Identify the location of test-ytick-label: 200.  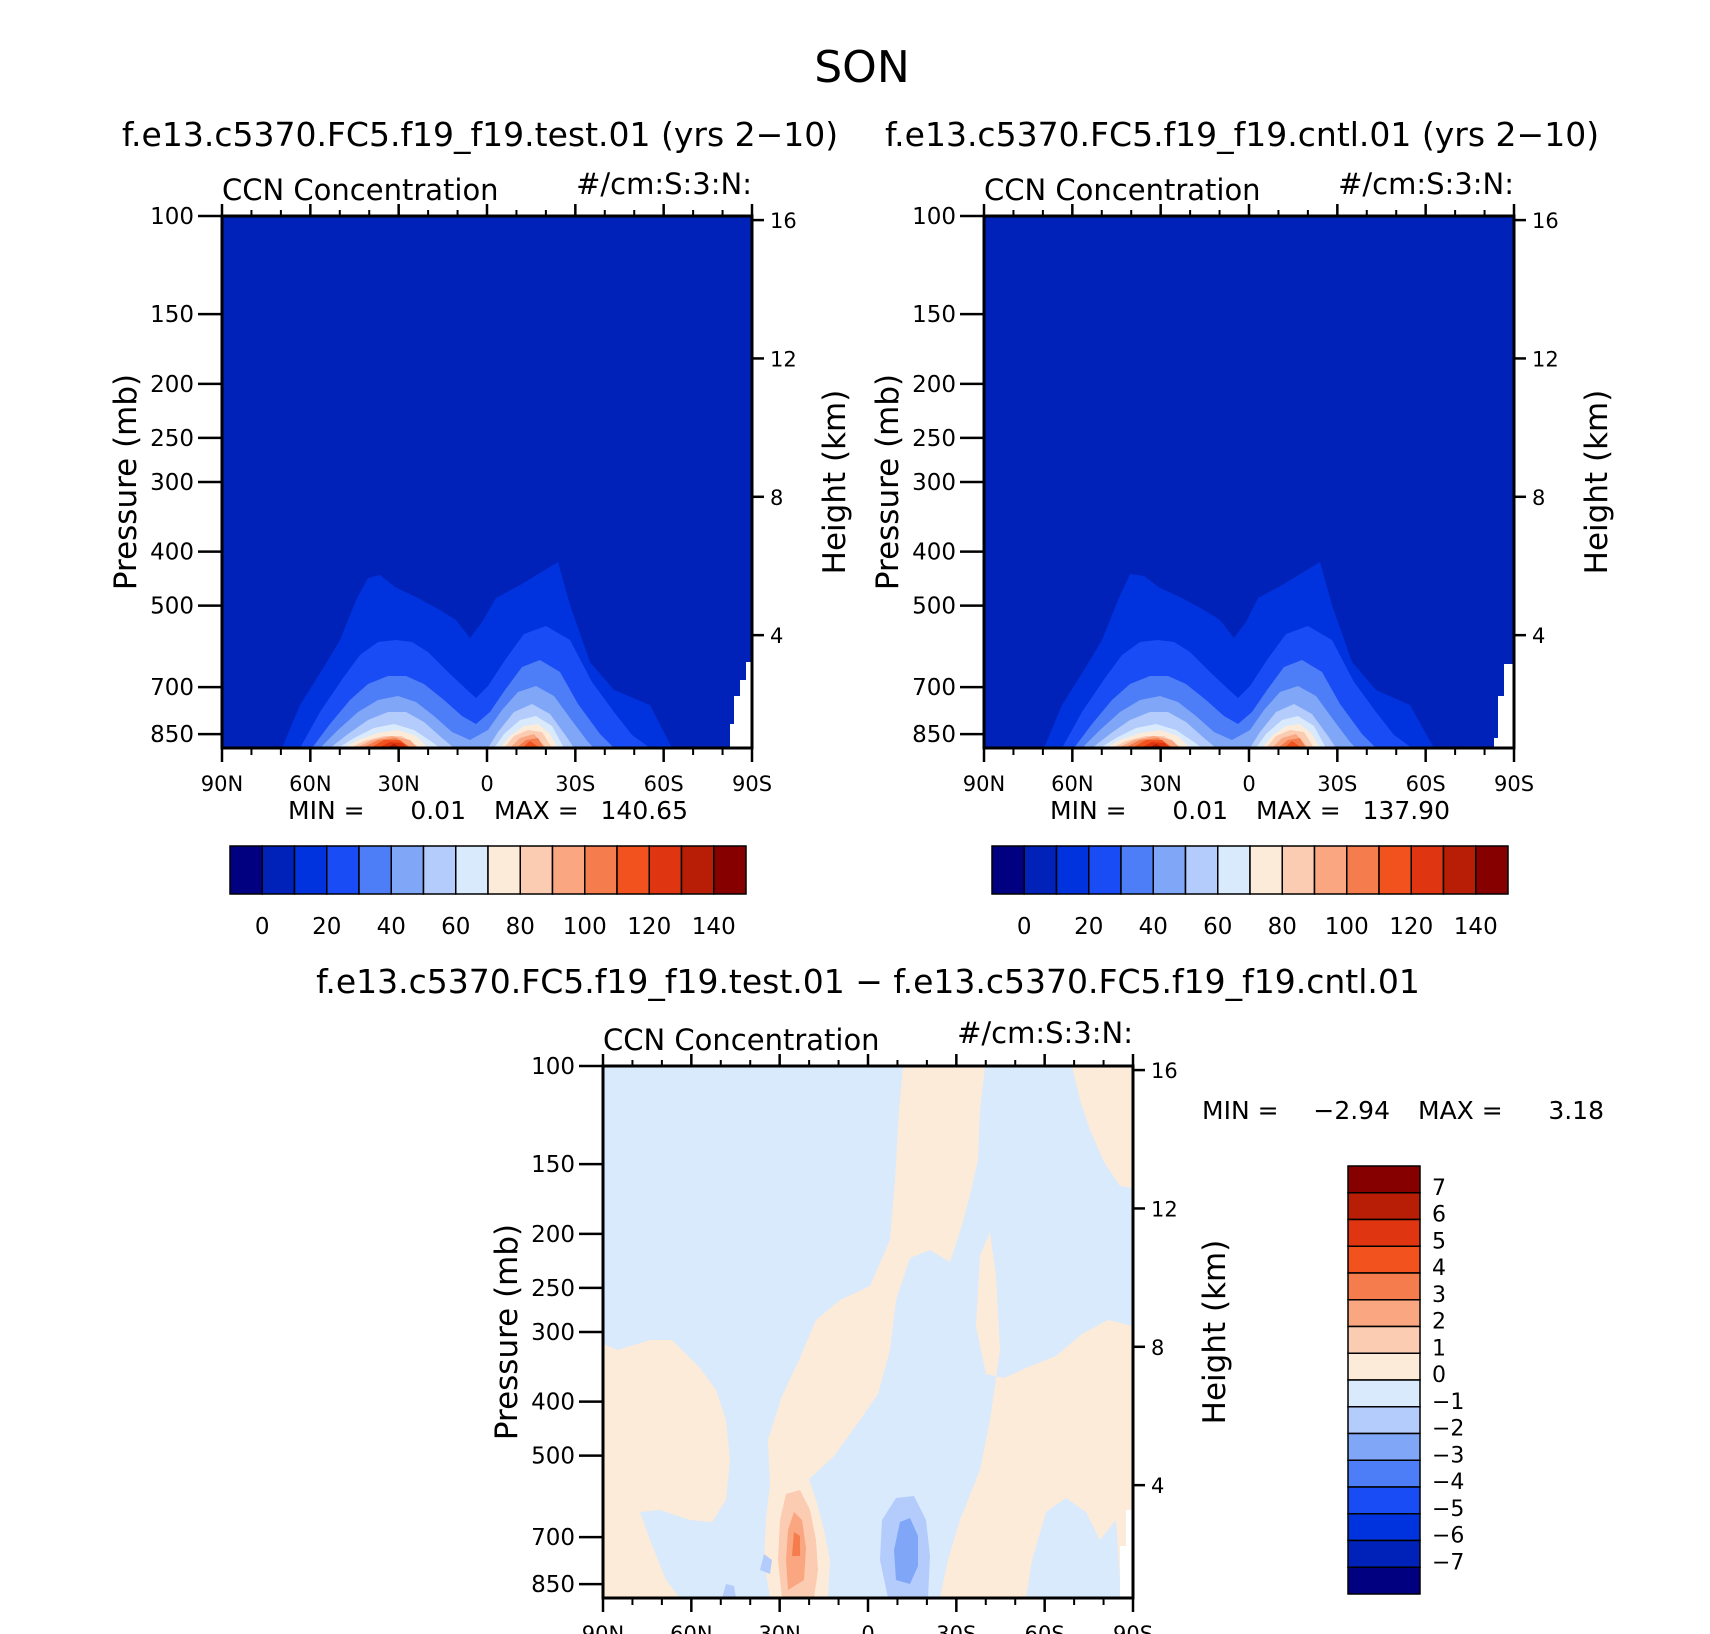
(172, 385).